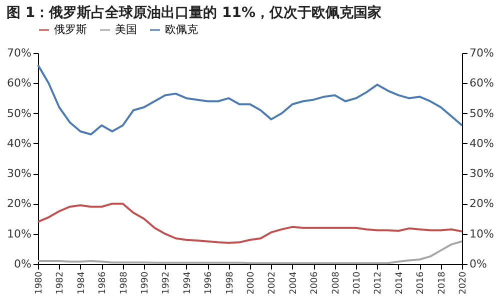 The image size is (500, 300). I want to click on x-tick-label: 2014, so click(399, 282).